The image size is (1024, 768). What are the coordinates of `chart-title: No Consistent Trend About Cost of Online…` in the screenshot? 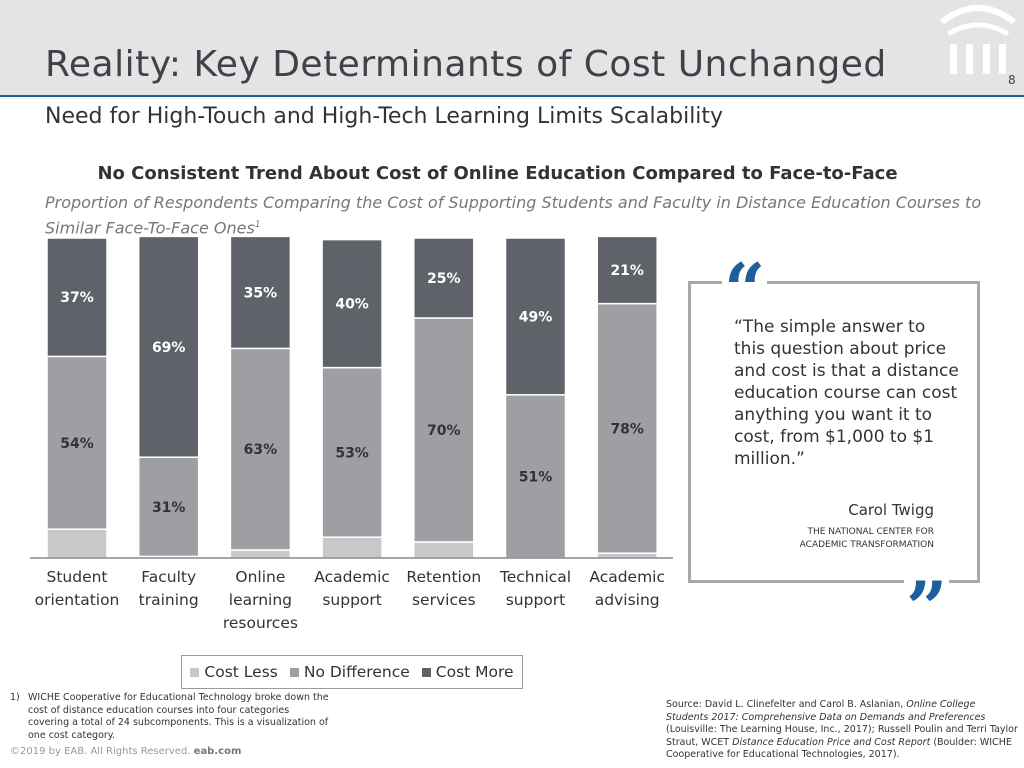 It's located at (497, 173).